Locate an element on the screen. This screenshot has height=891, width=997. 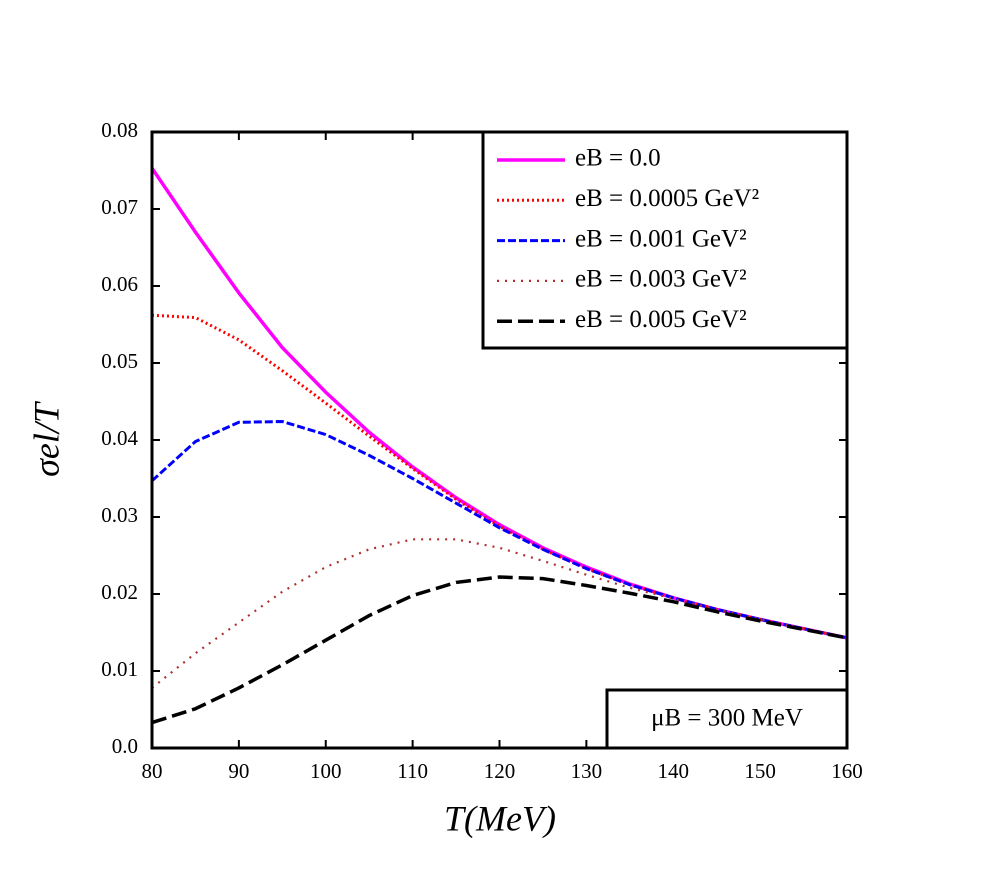
legend-label: eB = 0.003 GeV² is located at coordinates (661, 279).